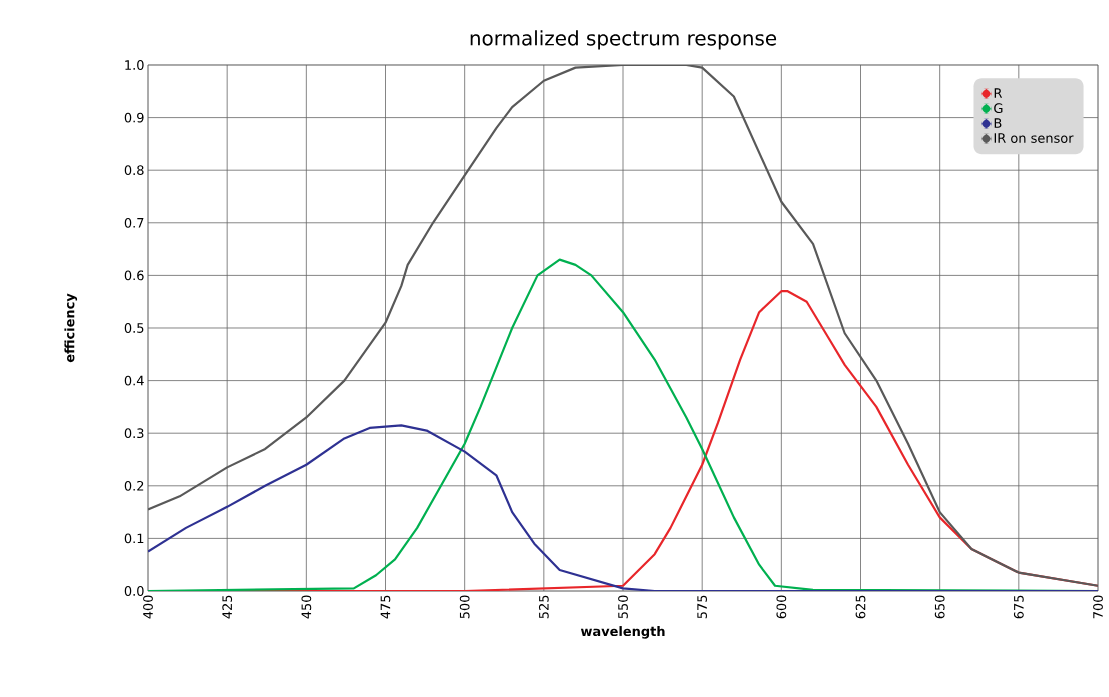 This screenshot has width=1109, height=697. What do you see at coordinates (134, 170) in the screenshot?
I see `y-tick-label: 0.8` at bounding box center [134, 170].